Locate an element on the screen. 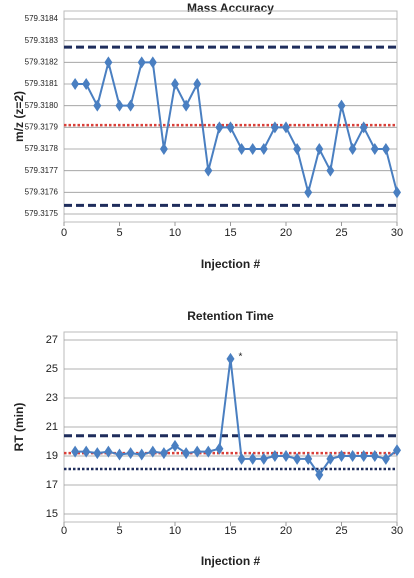 The height and width of the screenshot is (578, 414). chart-title: Mass Accuracy is located at coordinates (230, 8).